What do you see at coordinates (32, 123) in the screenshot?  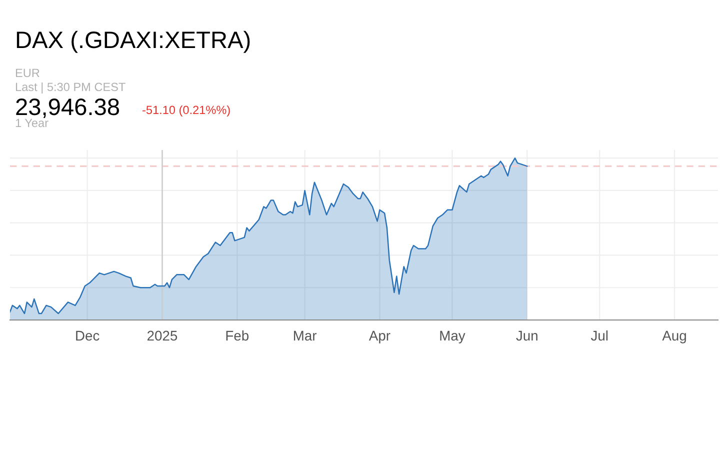 I see `text: 1 Year` at bounding box center [32, 123].